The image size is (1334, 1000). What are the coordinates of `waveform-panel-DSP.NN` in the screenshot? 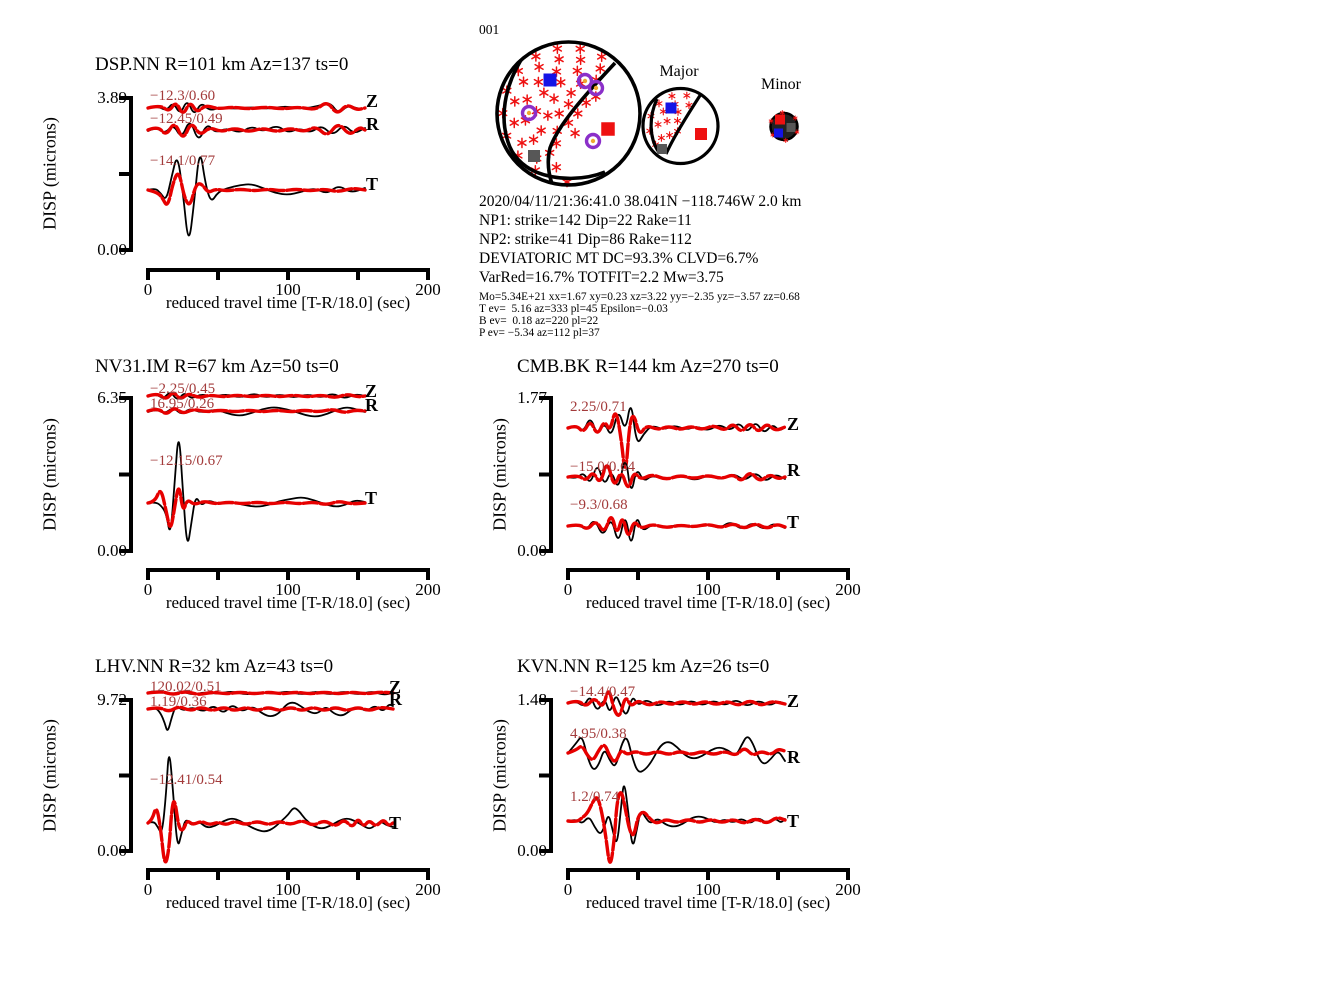 It's located at (274, 188).